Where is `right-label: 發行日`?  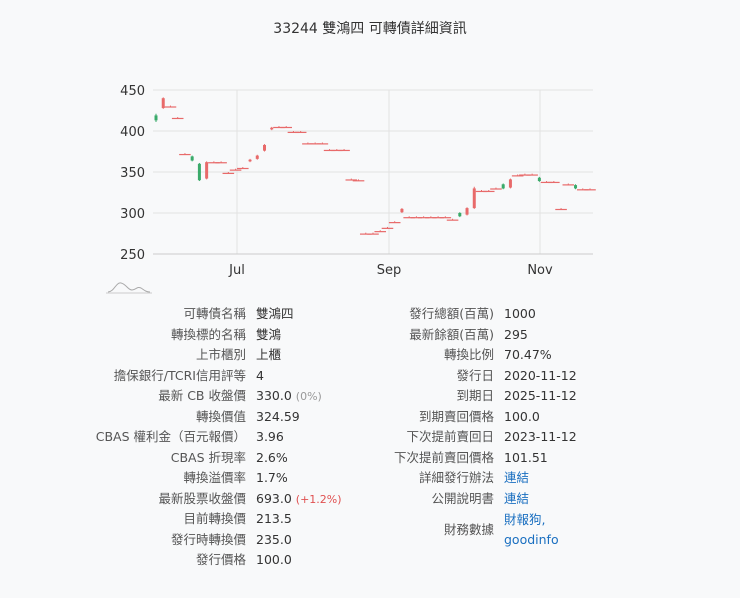
right-label: 發行日 is located at coordinates (475, 375).